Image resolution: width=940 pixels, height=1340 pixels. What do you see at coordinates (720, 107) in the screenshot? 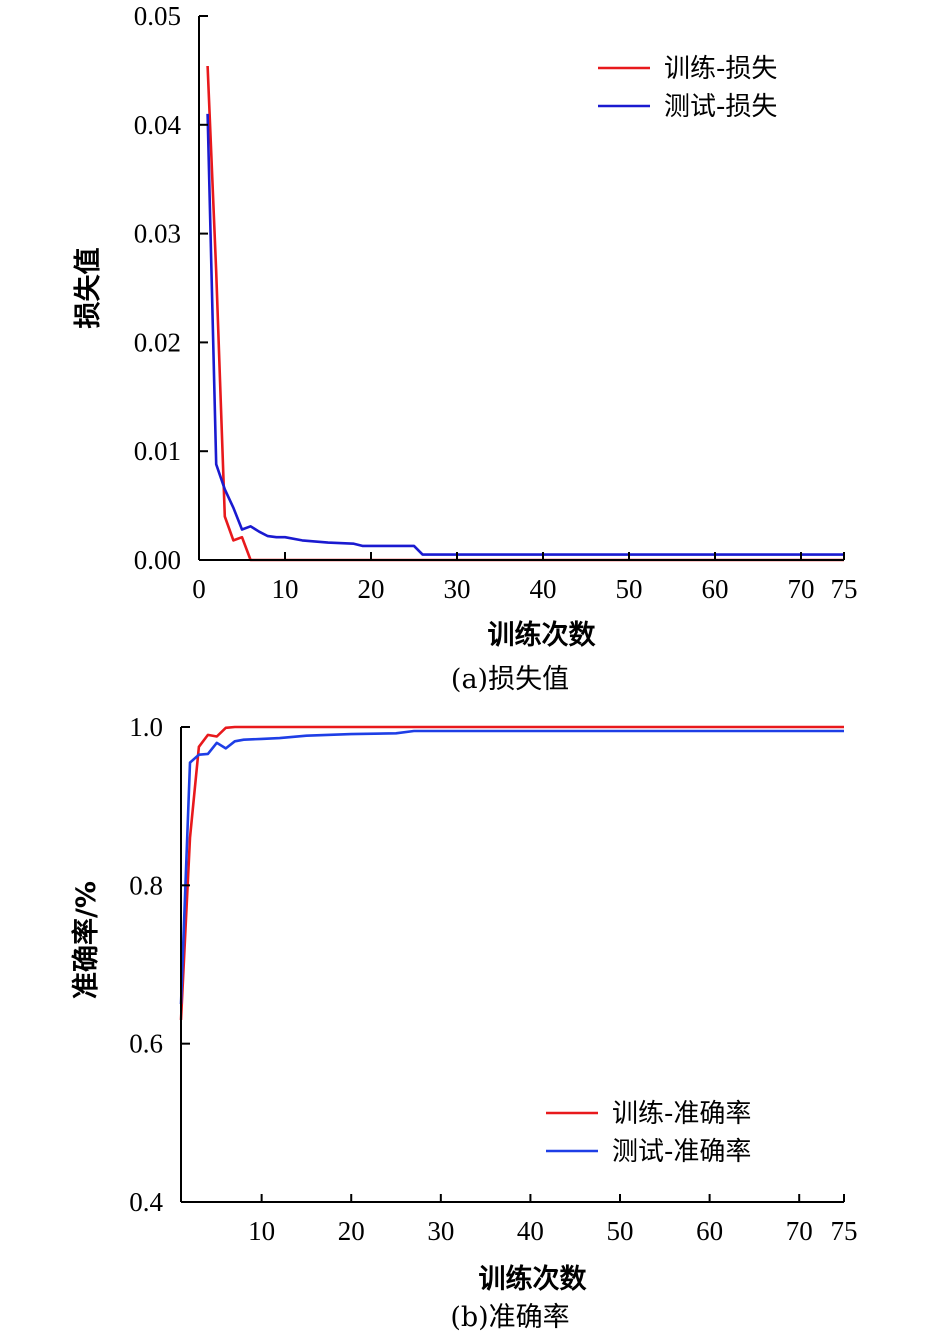
I see `legend-label: 测试-损失` at bounding box center [720, 107].